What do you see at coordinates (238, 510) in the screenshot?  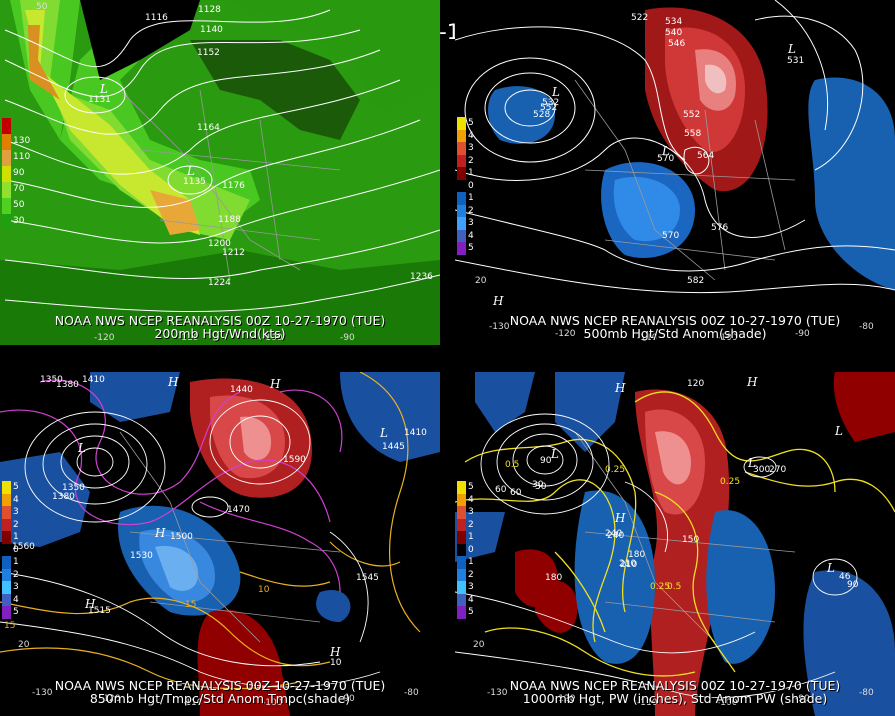 I see `contour-label: 1470` at bounding box center [238, 510].